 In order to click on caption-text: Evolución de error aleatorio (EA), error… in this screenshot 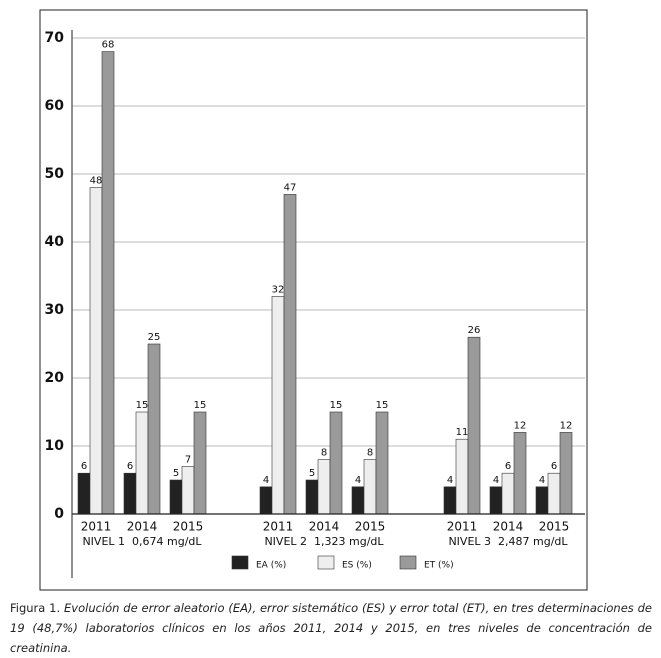, I will do `click(331, 628)`.